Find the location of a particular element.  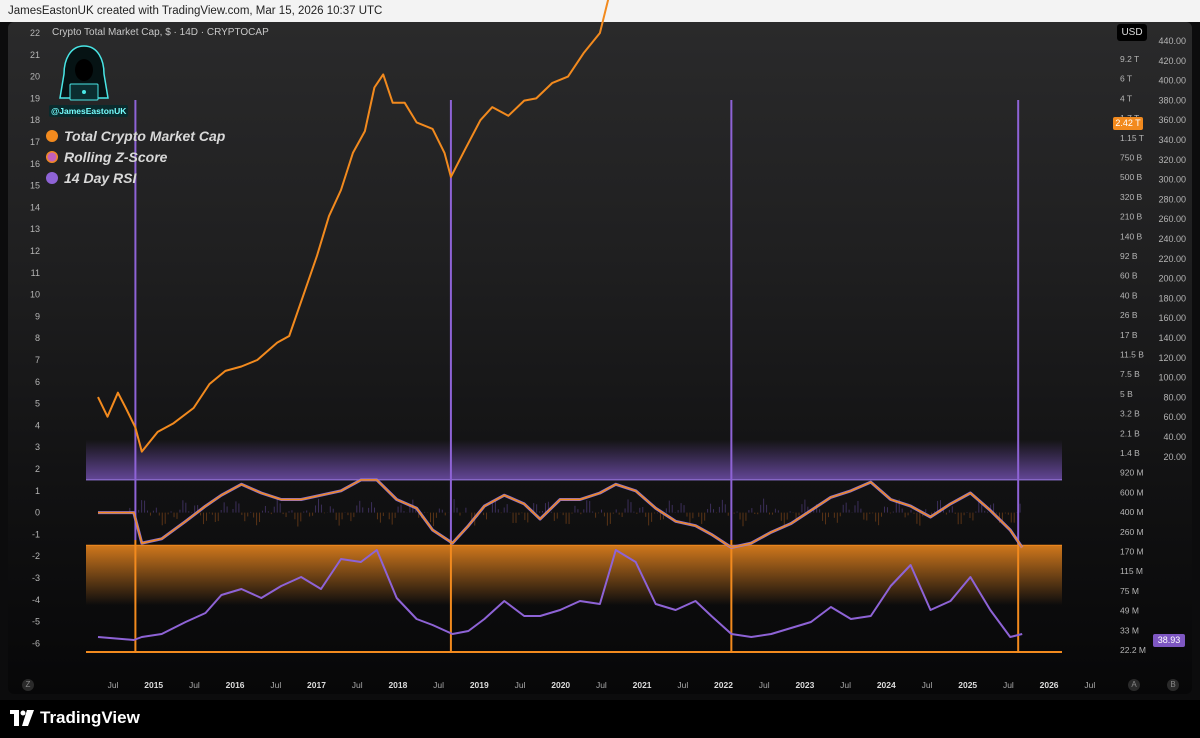

zscore-lower-band is located at coordinates (574, 575).